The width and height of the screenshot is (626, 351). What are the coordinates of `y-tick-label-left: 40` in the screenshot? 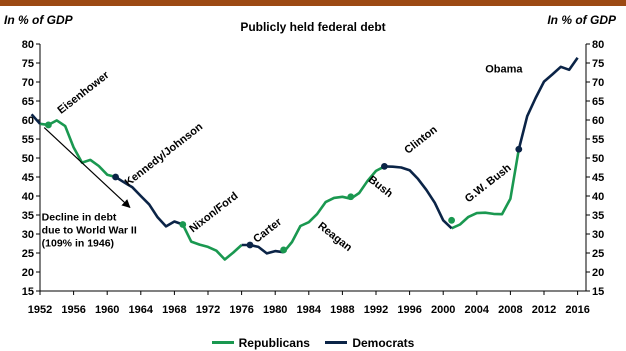 It's located at (28, 197).